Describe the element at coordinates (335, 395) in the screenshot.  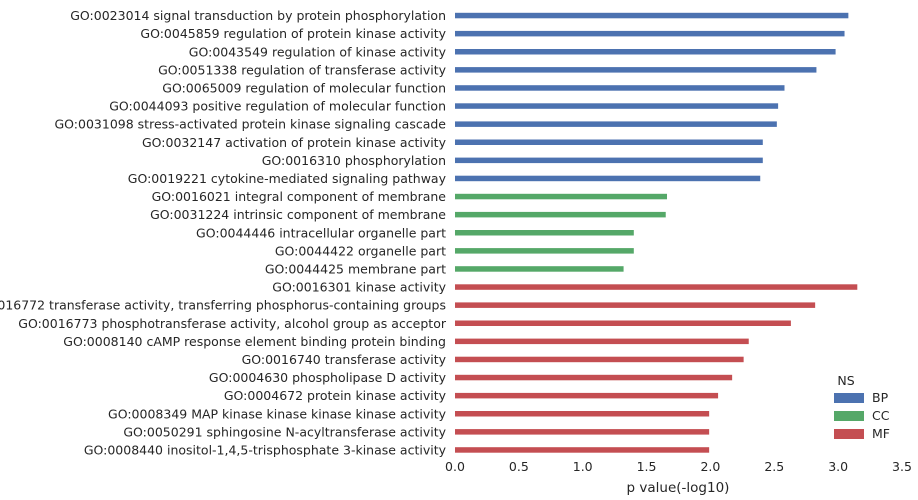
I see `category-label: GO:0004672 protein kinase activity` at that location.